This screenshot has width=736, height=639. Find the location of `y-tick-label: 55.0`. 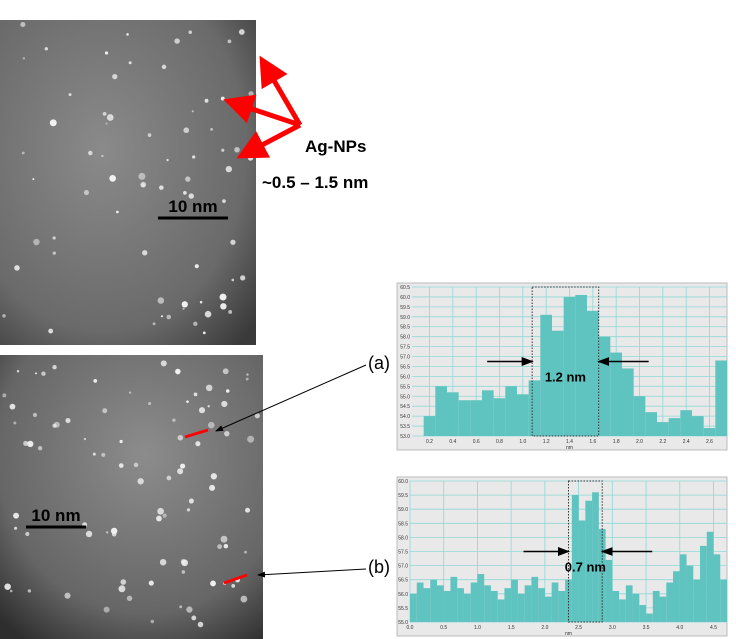

y-tick-label: 55.0 is located at coordinates (403, 623).